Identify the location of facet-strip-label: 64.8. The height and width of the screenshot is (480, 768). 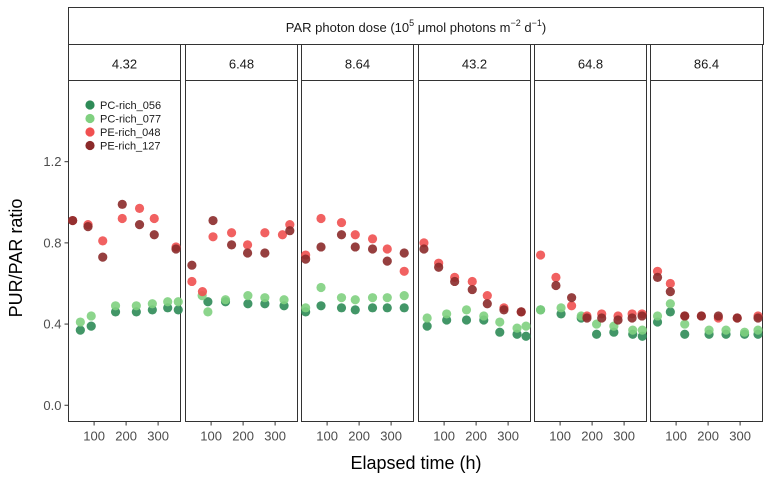
(590, 64).